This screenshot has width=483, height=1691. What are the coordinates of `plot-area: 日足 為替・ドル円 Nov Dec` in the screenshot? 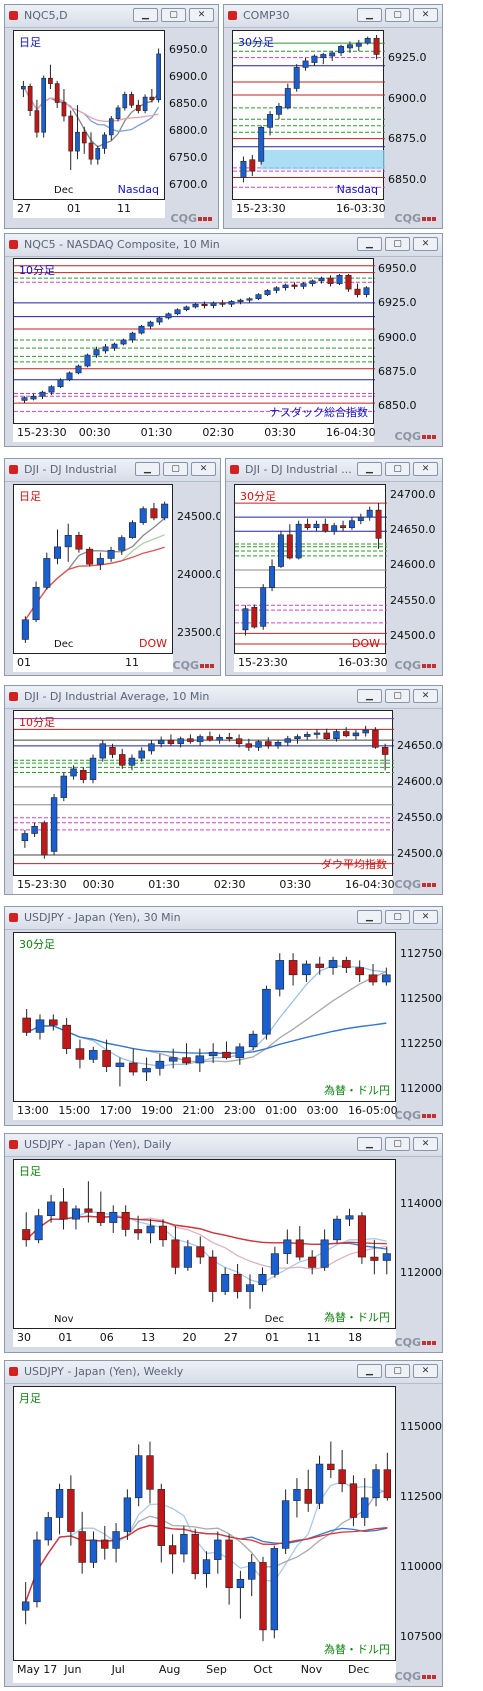 It's located at (204, 1244).